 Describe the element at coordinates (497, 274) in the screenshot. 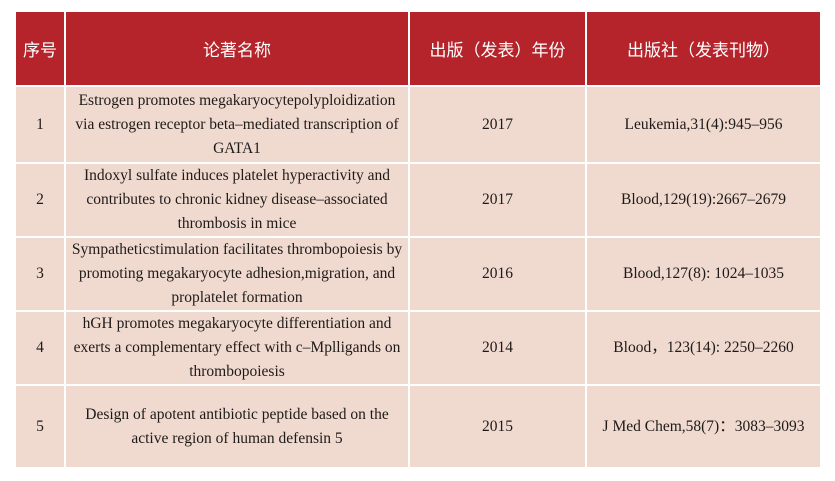

I see `cell-year: 2016` at that location.